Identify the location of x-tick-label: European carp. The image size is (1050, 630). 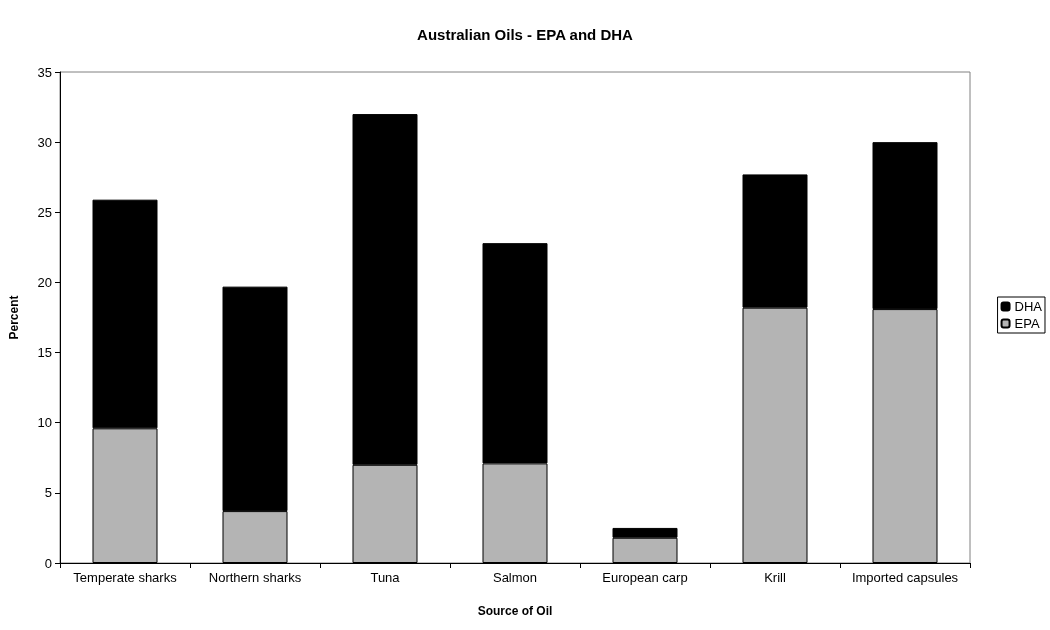
(645, 577).